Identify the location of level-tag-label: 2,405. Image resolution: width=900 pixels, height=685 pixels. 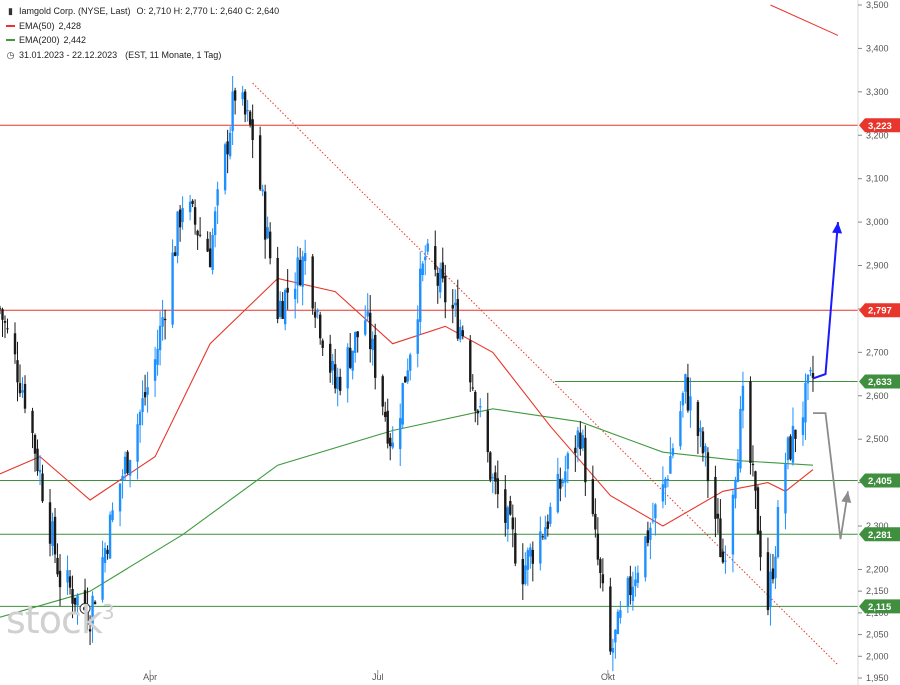
(880, 481).